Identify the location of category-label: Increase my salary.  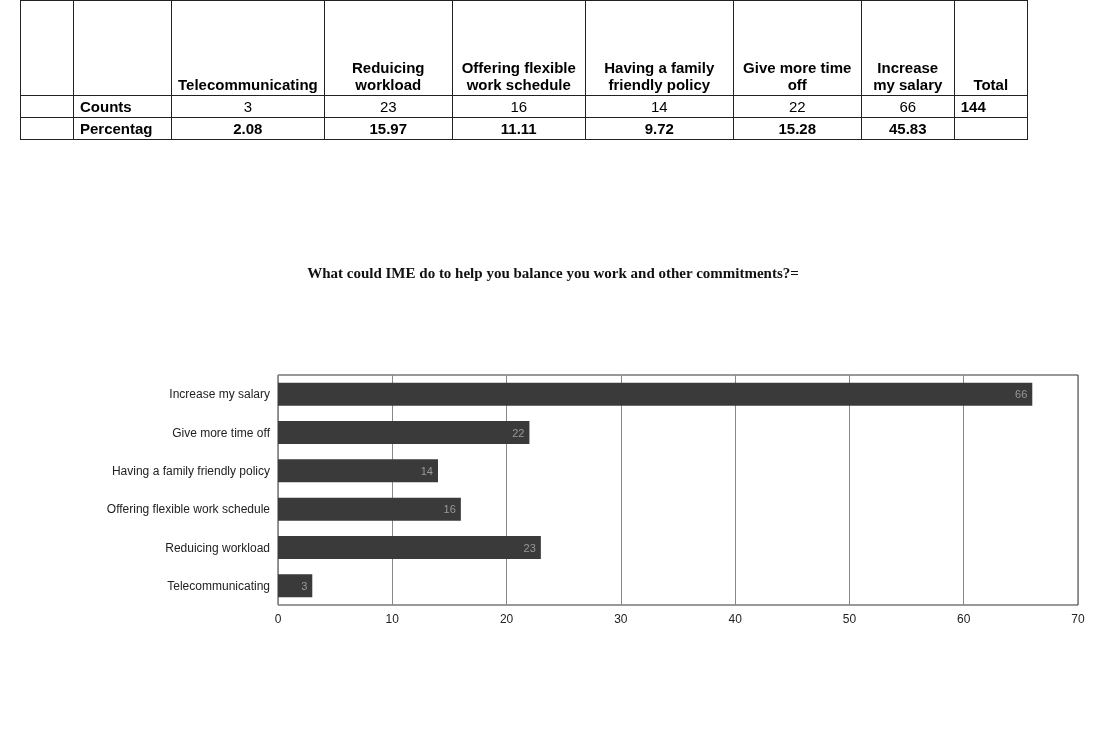
(908, 76).